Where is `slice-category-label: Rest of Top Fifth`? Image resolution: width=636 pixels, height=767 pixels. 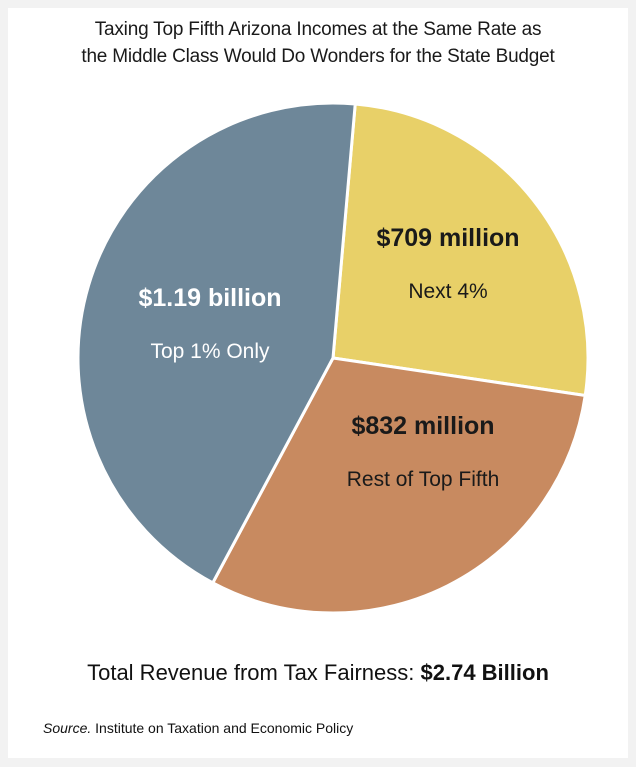
slice-category-label: Rest of Top Fifth is located at coordinates (423, 479).